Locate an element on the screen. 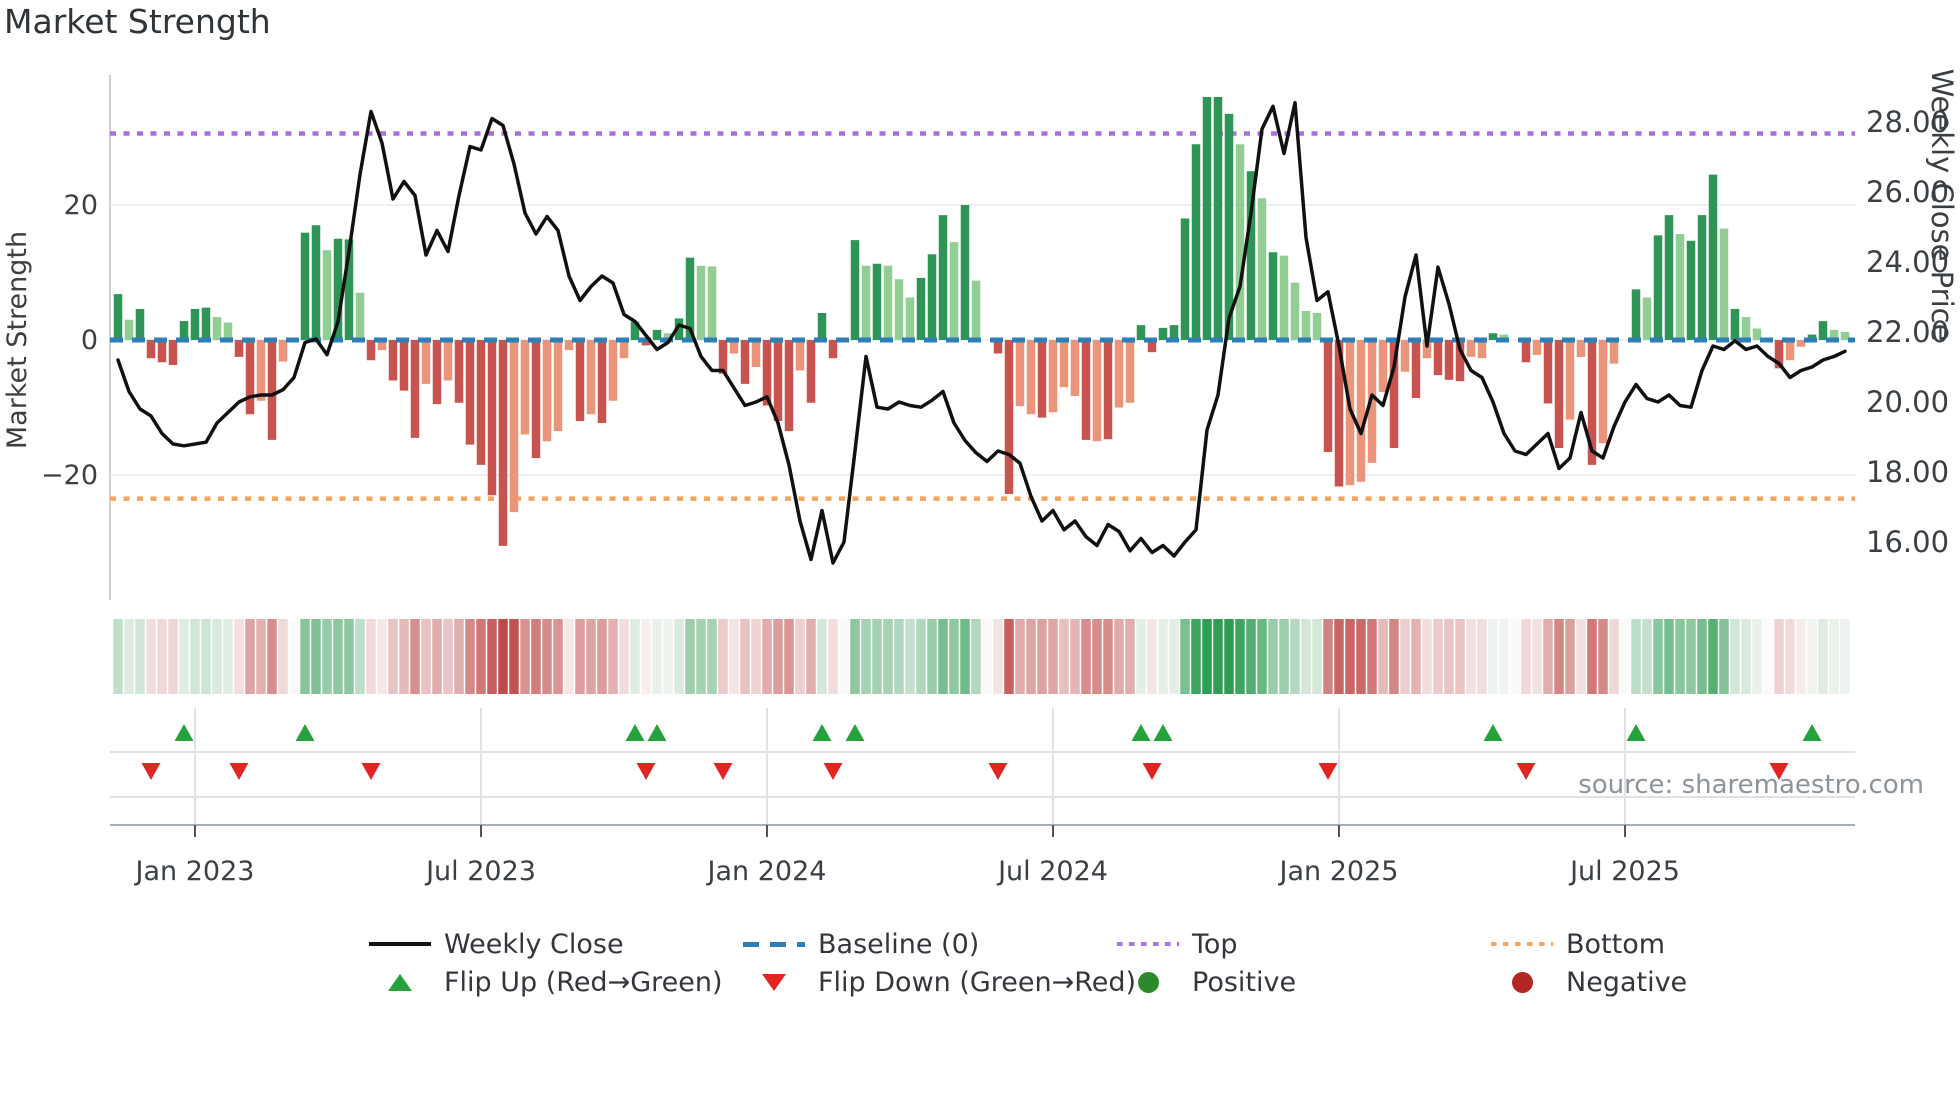 Image resolution: width=1960 pixels, height=1102 pixels. source-credit: source: sharemaestro.com is located at coordinates (1751, 785).